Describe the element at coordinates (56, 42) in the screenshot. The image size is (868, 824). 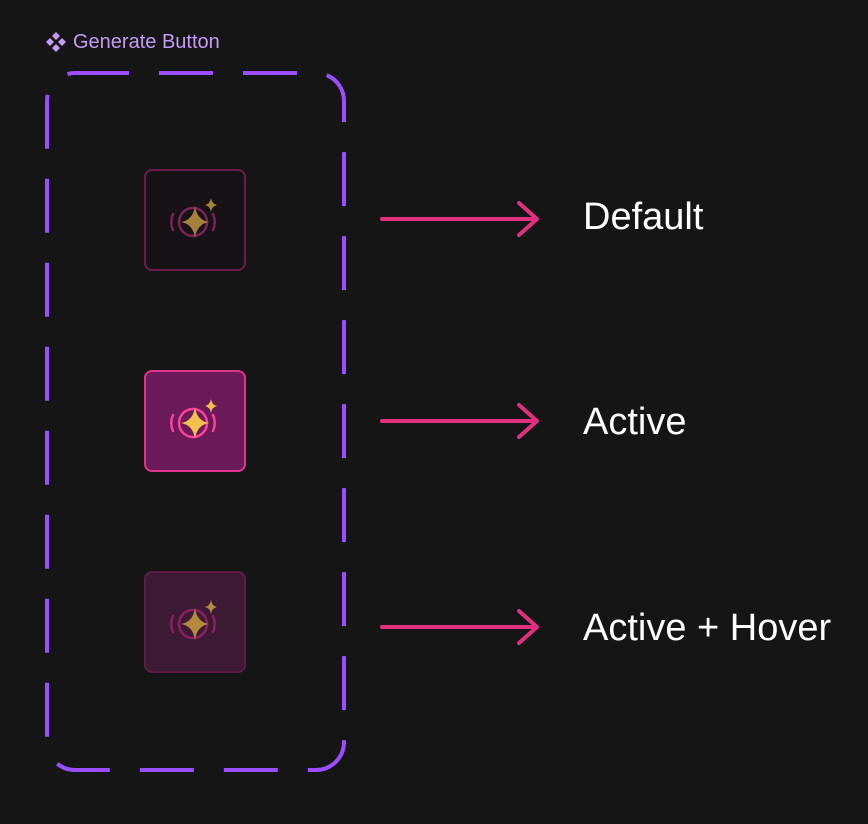
I see `component-icon` at that location.